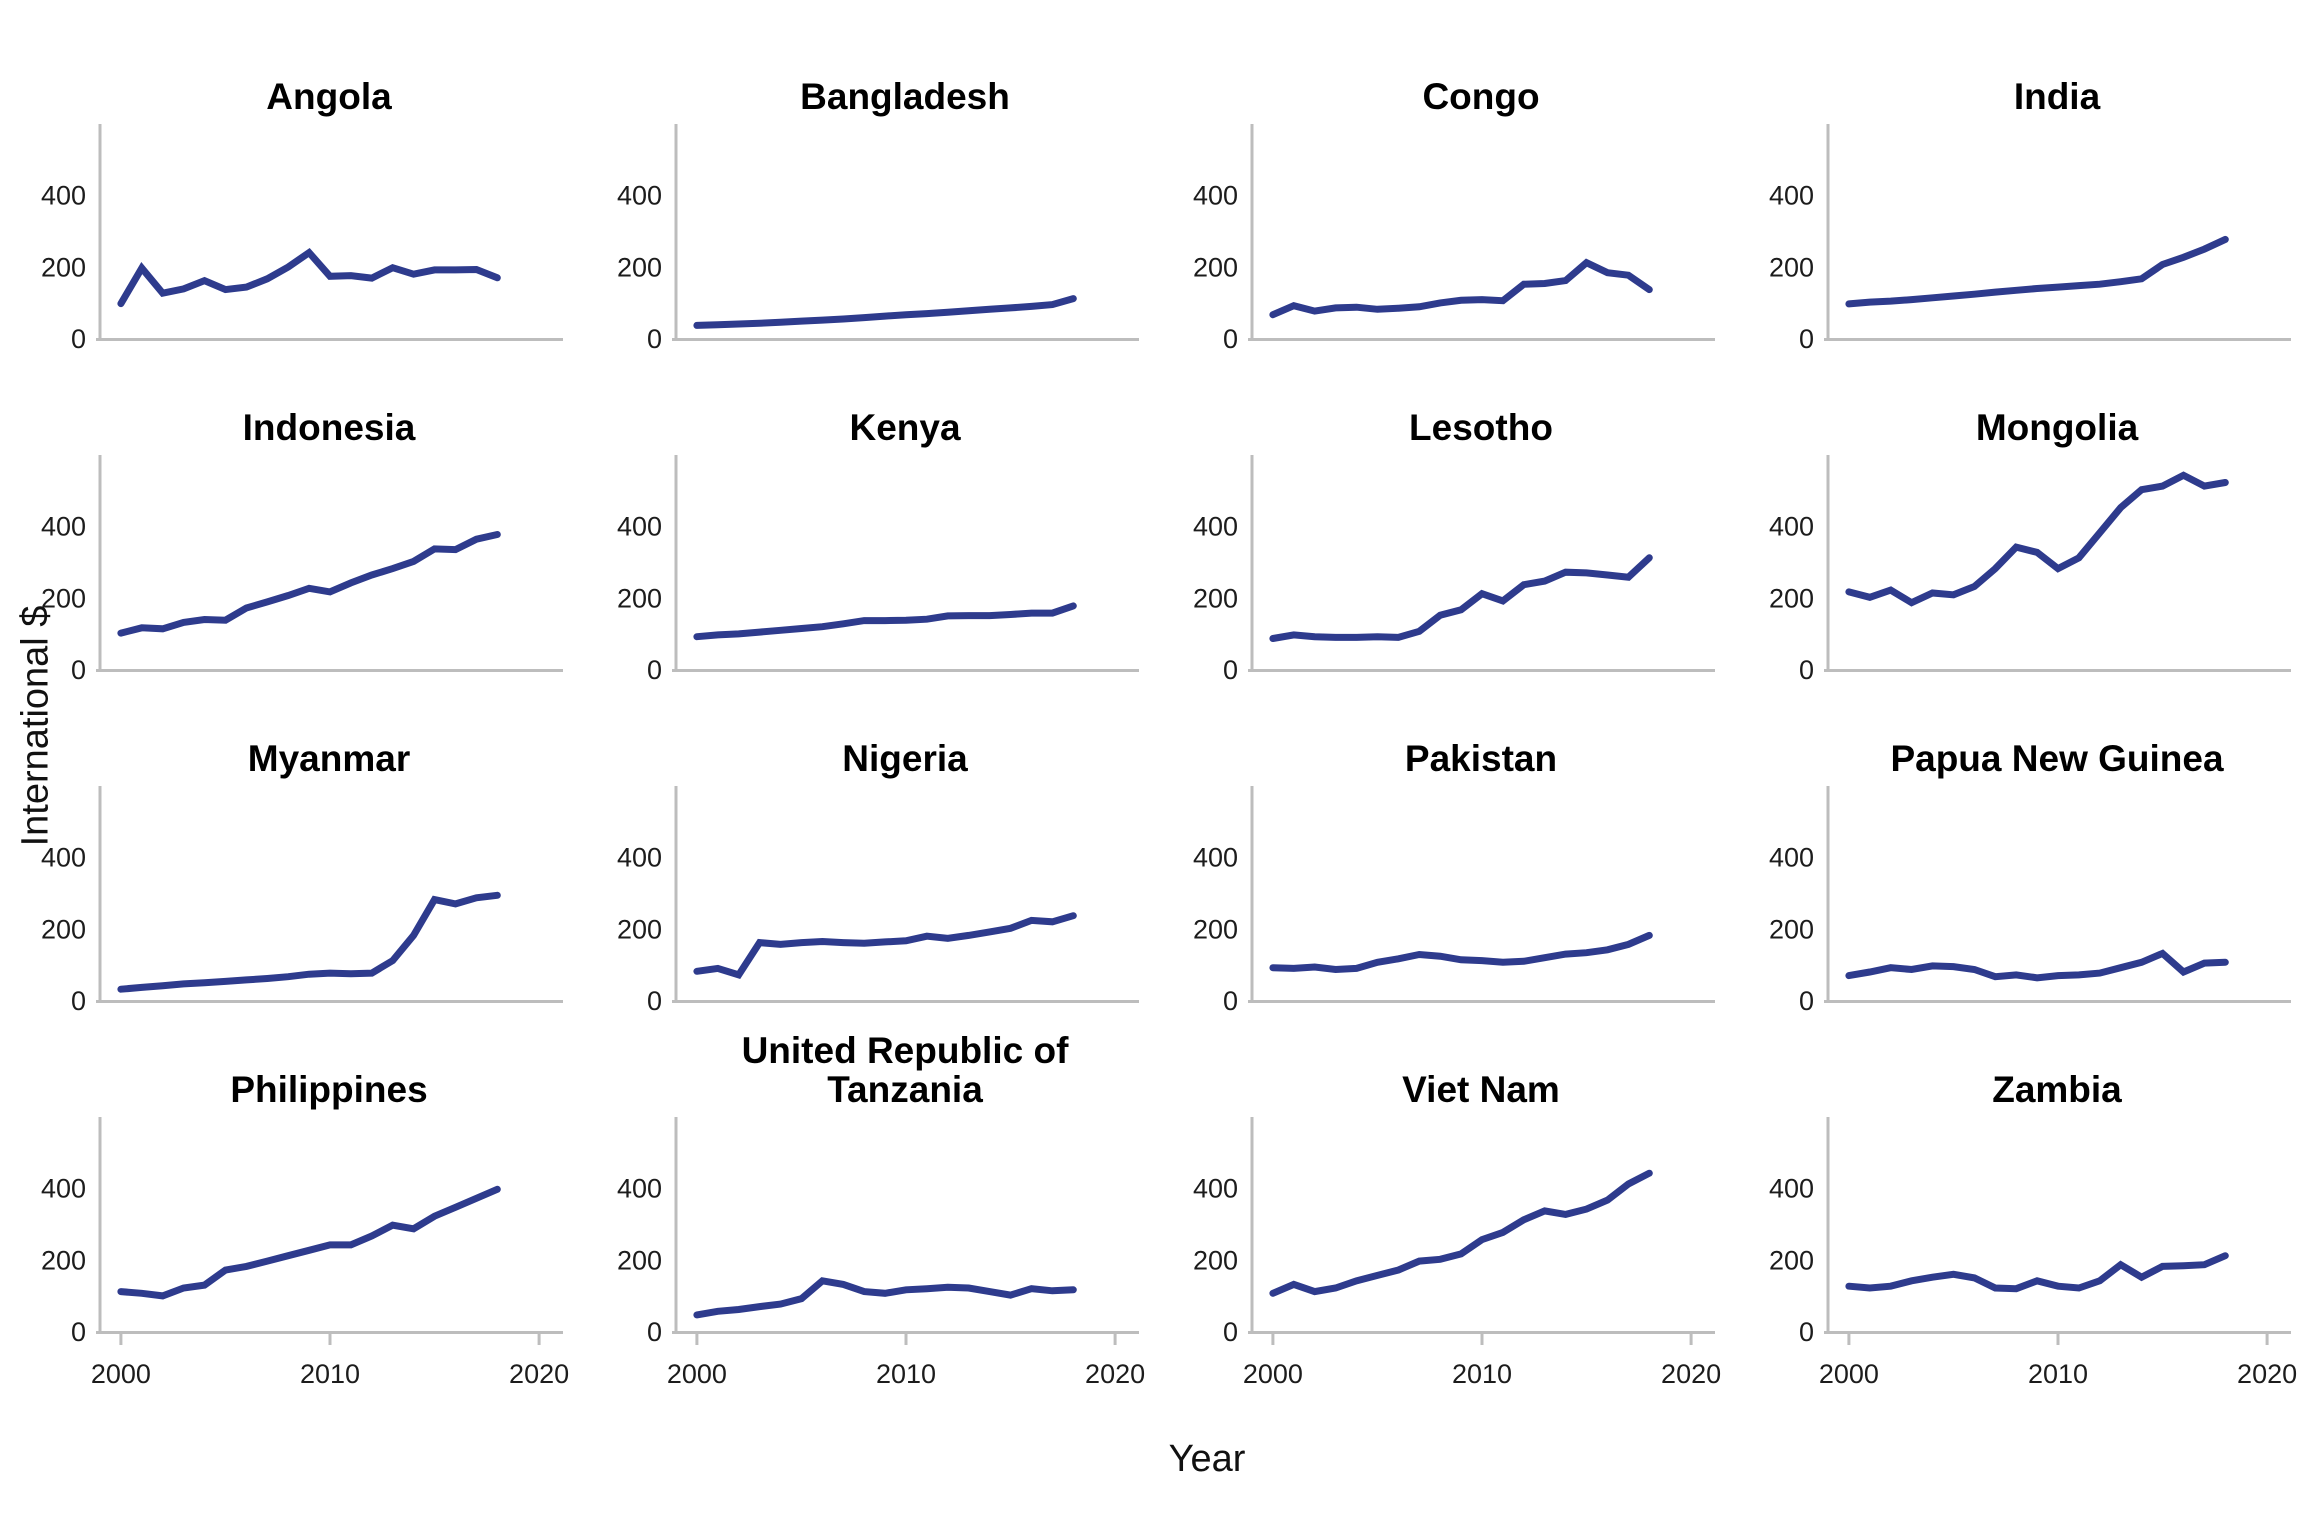 The image size is (2304, 1536). I want to click on panel-title: Zambia, so click(2057, 1089).